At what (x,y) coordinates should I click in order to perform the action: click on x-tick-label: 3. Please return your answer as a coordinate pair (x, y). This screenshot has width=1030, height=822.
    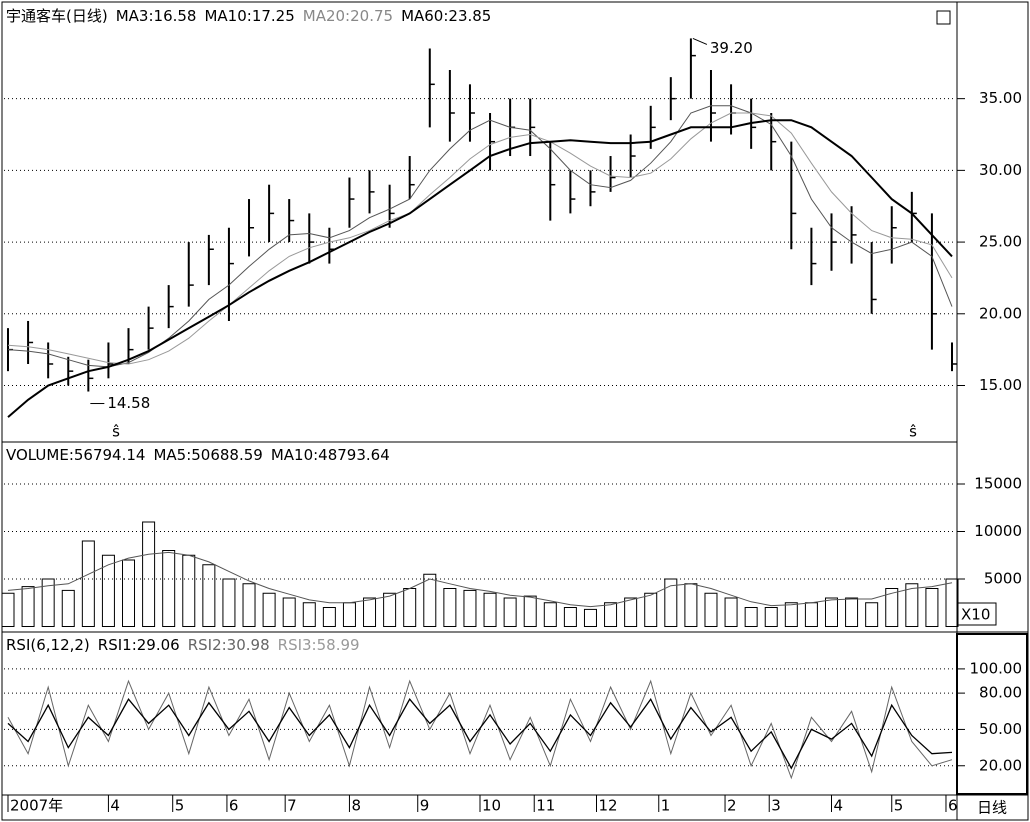
    Looking at the image, I should click on (776, 806).